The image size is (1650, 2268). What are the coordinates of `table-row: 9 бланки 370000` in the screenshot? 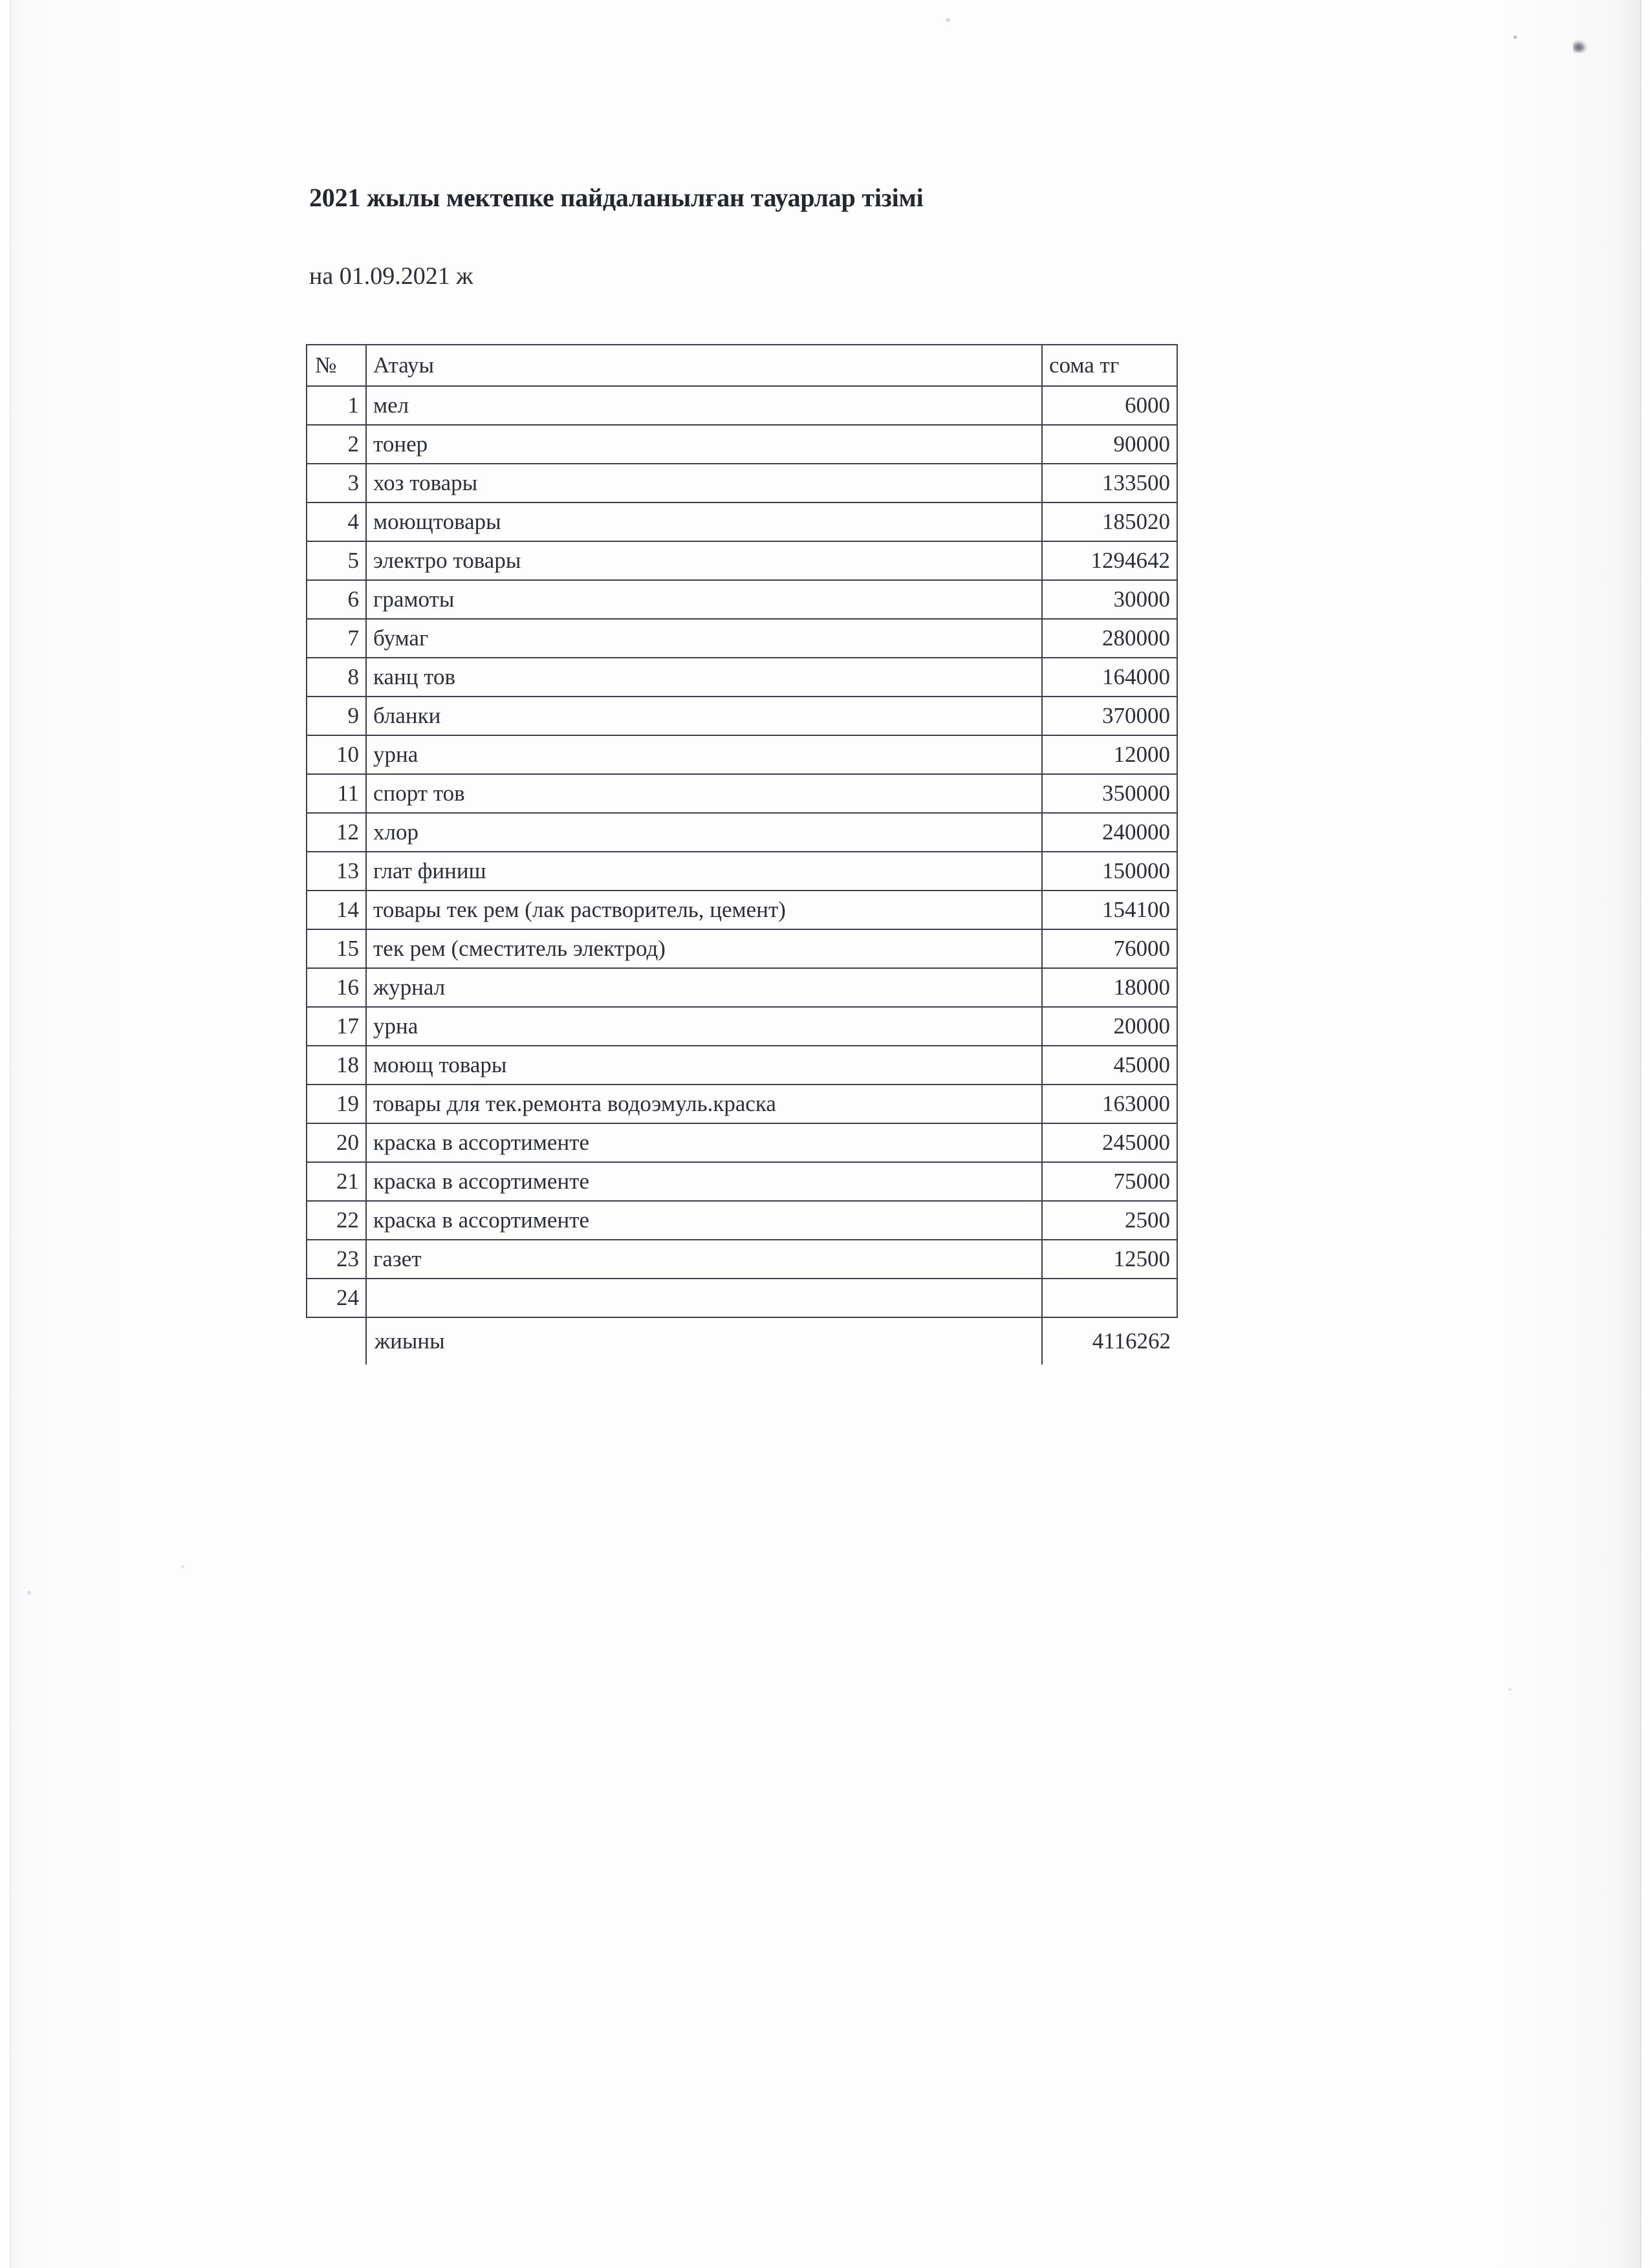 It's located at (742, 716).